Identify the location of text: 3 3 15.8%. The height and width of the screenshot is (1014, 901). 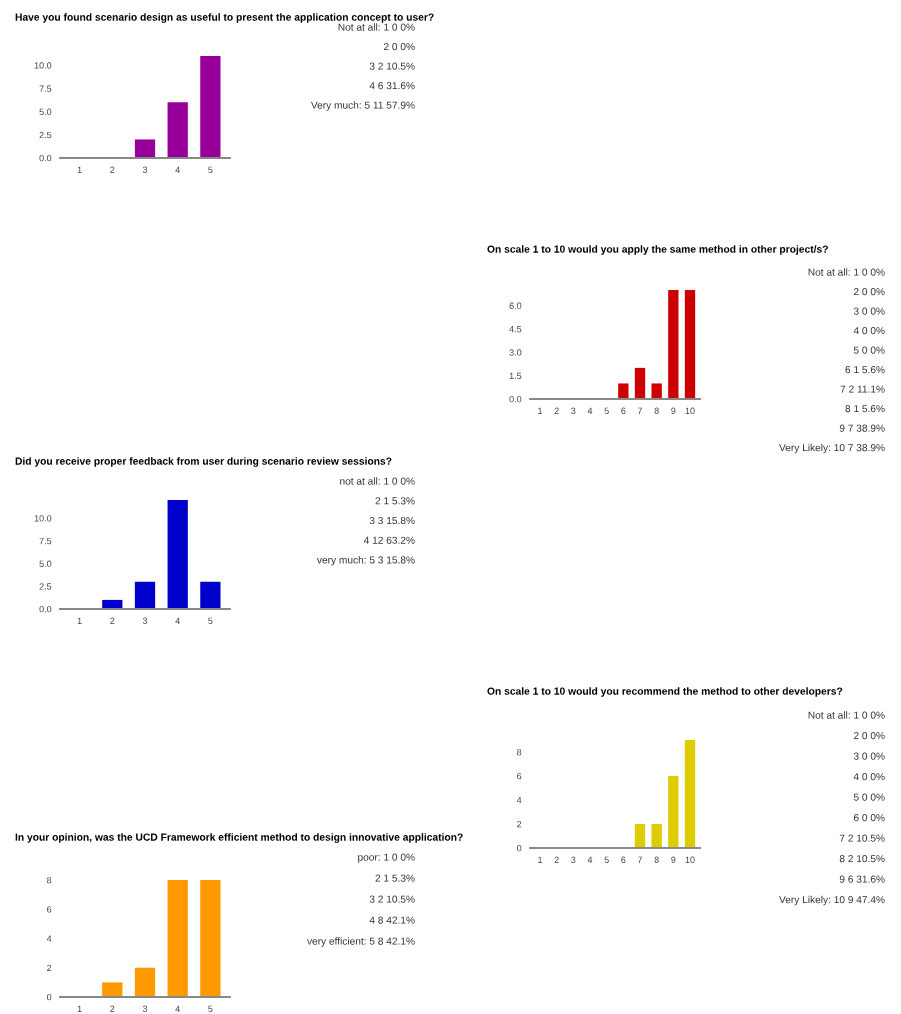
(392, 520).